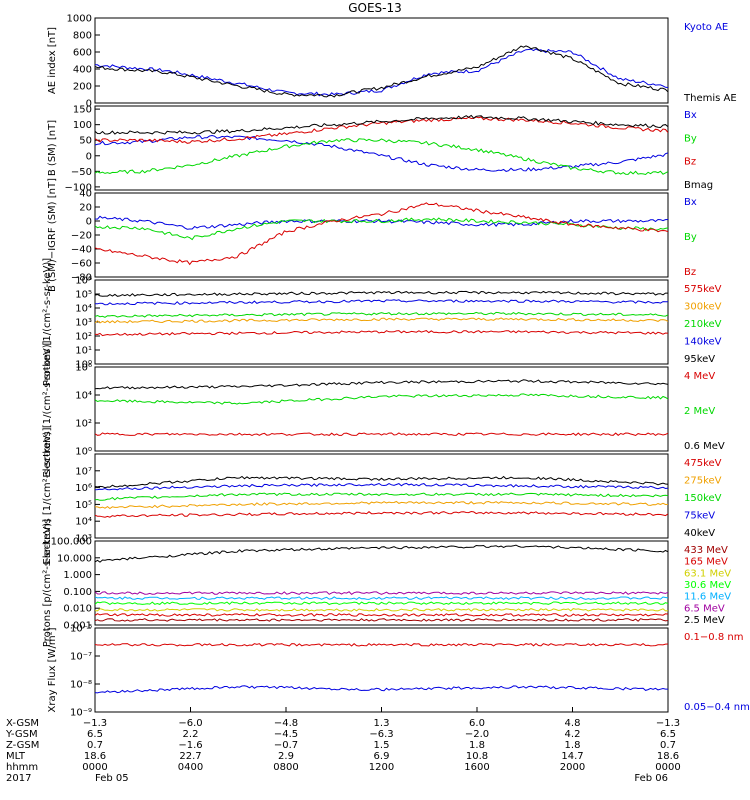 Image resolution: width=750 pixels, height=800 pixels. I want to click on y-tick-label: 10¹, so click(83, 351).